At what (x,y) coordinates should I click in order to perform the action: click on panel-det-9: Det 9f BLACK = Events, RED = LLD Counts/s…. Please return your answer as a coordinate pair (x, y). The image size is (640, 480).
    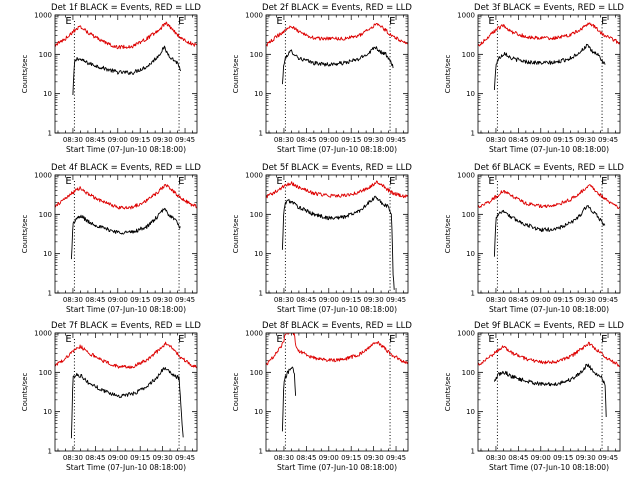
    Looking at the image, I should click on (534, 396).